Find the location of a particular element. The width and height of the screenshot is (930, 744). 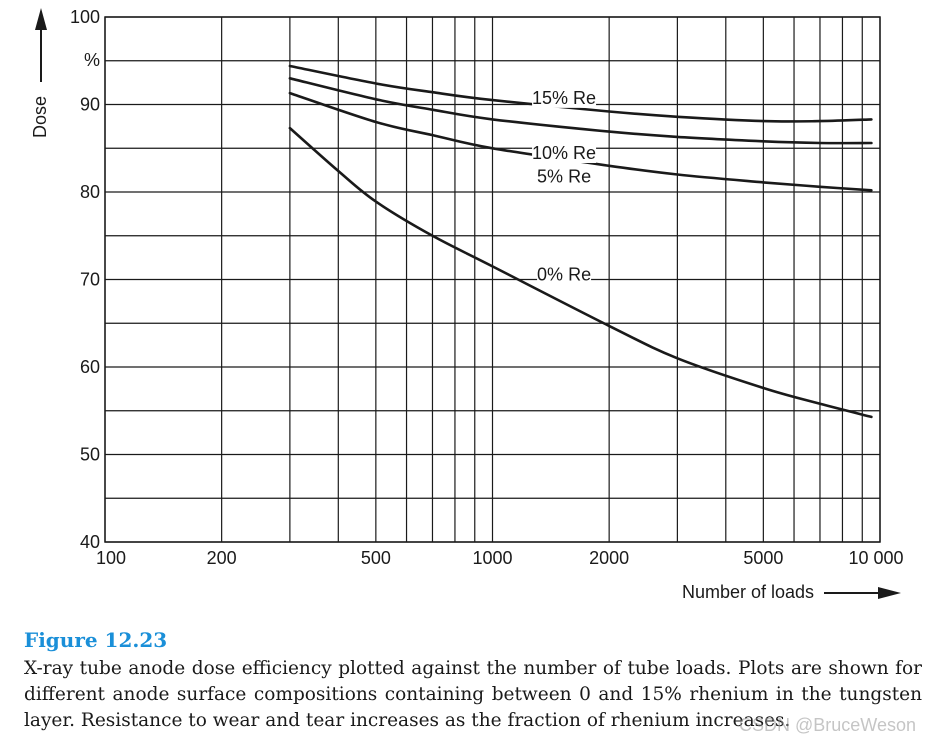

series-label: 15% Re is located at coordinates (564, 98).